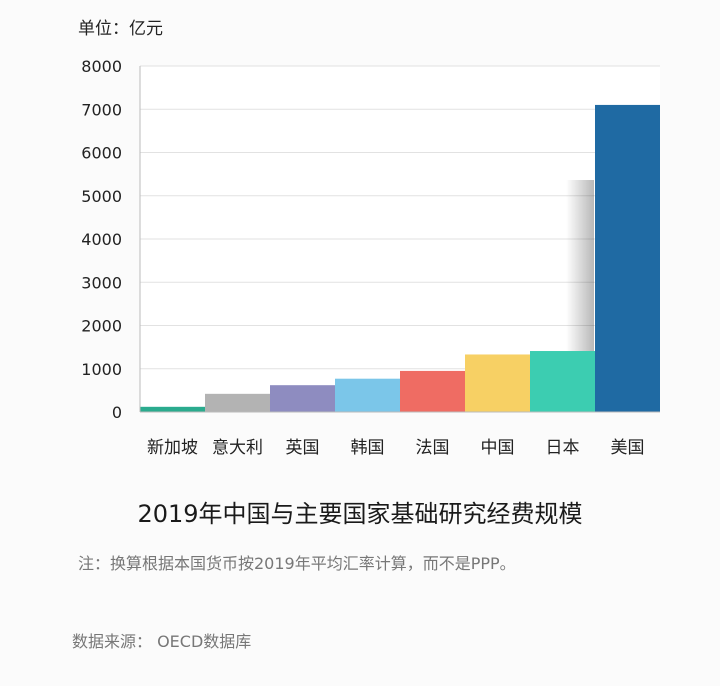 This screenshot has height=686, width=720. Describe the element at coordinates (563, 448) in the screenshot. I see `x-category-label: 日本` at that location.